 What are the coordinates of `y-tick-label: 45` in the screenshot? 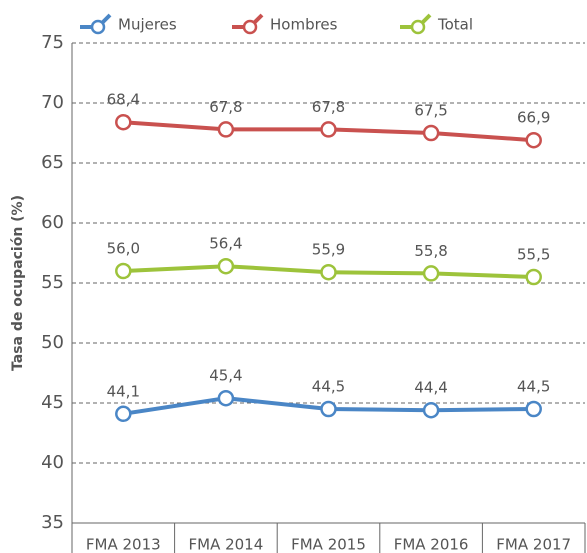 It's located at (52, 402).